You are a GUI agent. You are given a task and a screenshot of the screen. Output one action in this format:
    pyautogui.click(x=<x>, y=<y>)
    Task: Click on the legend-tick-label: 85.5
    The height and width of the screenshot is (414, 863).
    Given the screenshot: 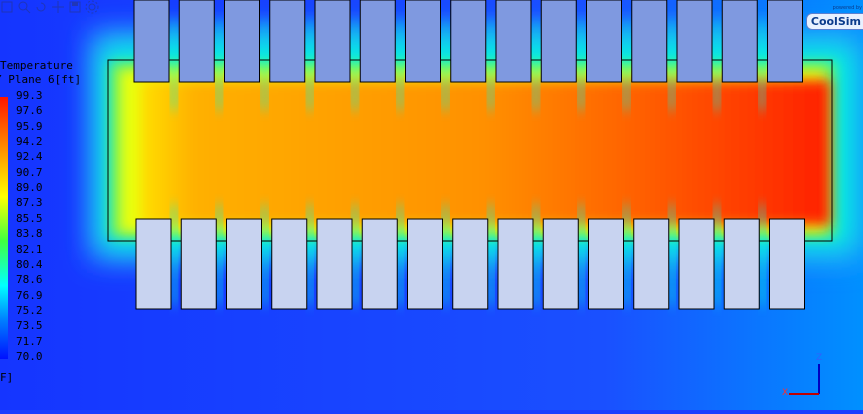 What is the action you would take?
    pyautogui.click(x=29, y=218)
    